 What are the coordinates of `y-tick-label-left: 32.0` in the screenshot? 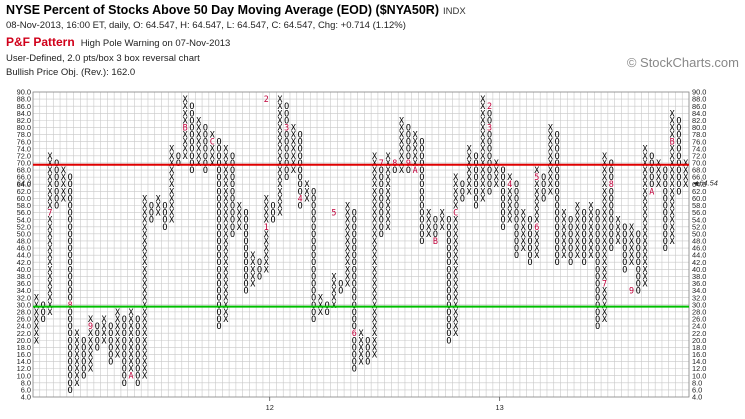 It's located at (24, 297).